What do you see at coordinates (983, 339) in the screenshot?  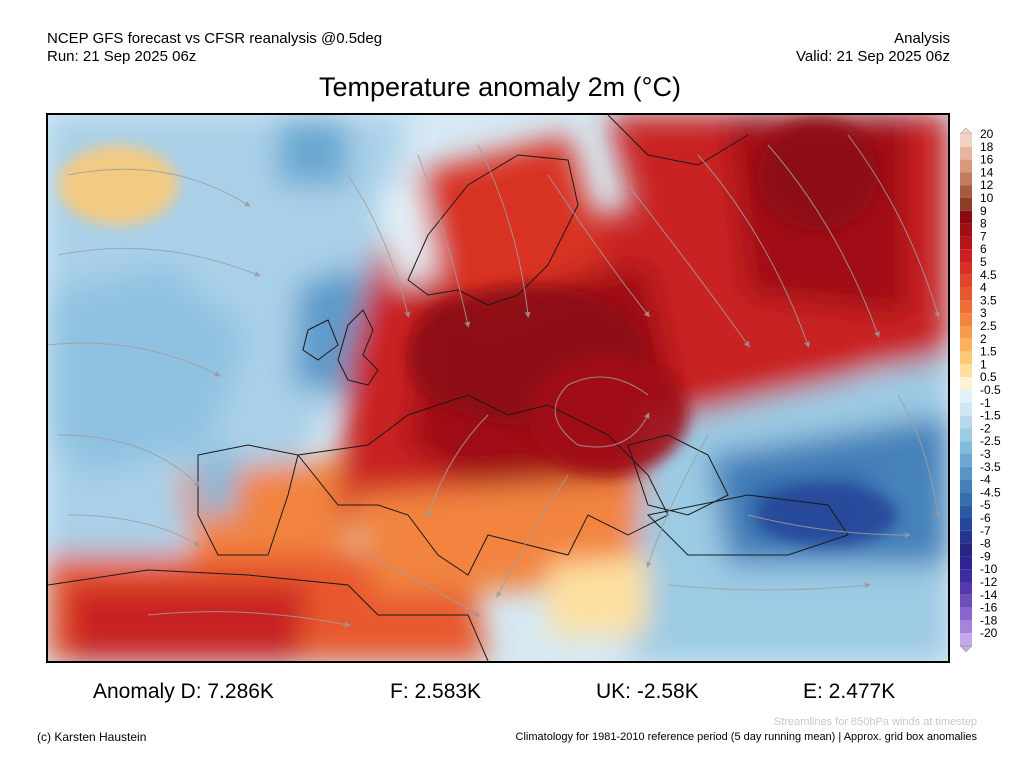 I see `colorbar-label: 2` at bounding box center [983, 339].